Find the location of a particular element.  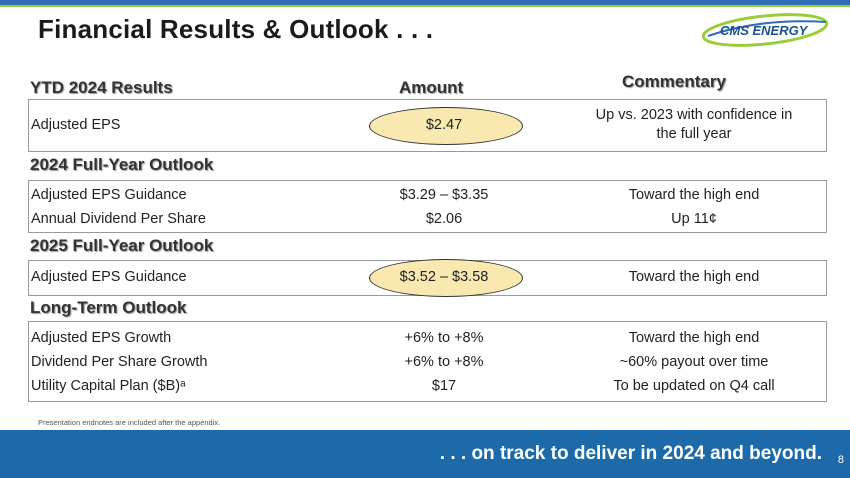

metric-label: Utility Capital Plan ($B)ᵃ is located at coordinates (108, 386).